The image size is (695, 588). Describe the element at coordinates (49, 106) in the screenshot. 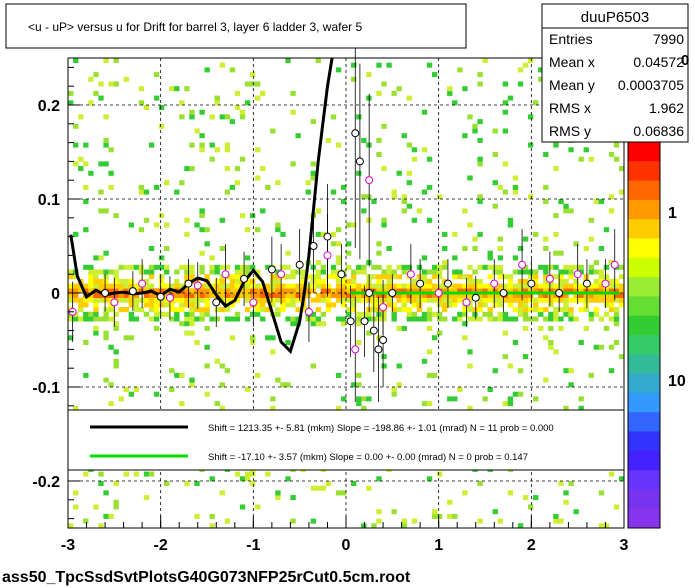

I see `y-tick-label: 0.2` at that location.